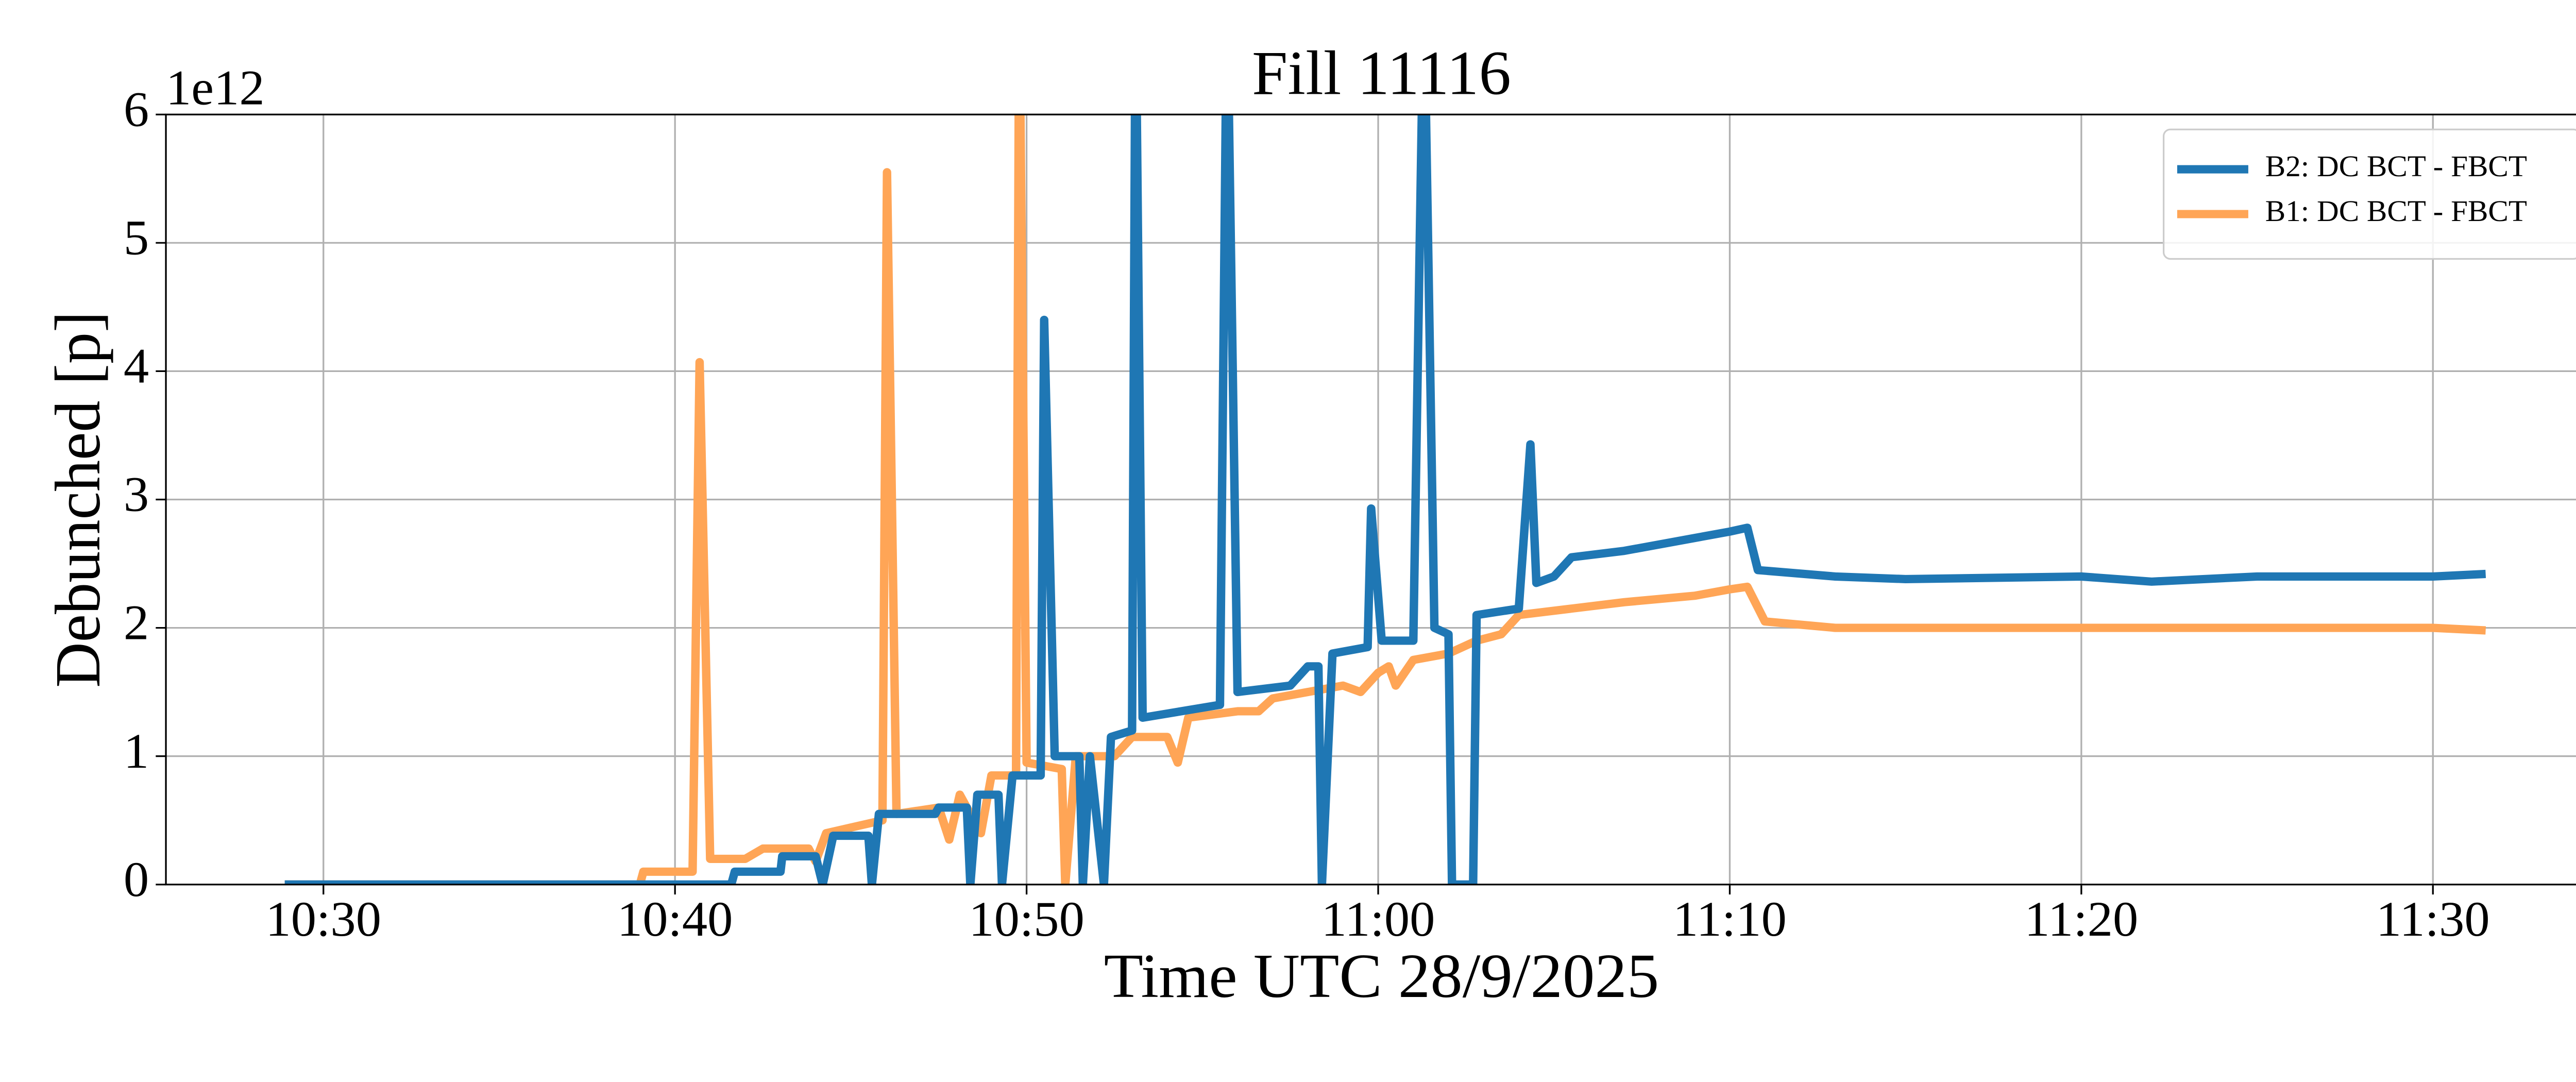 Image resolution: width=2576 pixels, height=1082 pixels. What do you see at coordinates (1378, 919) in the screenshot?
I see `x-tick-label: 11:00` at bounding box center [1378, 919].